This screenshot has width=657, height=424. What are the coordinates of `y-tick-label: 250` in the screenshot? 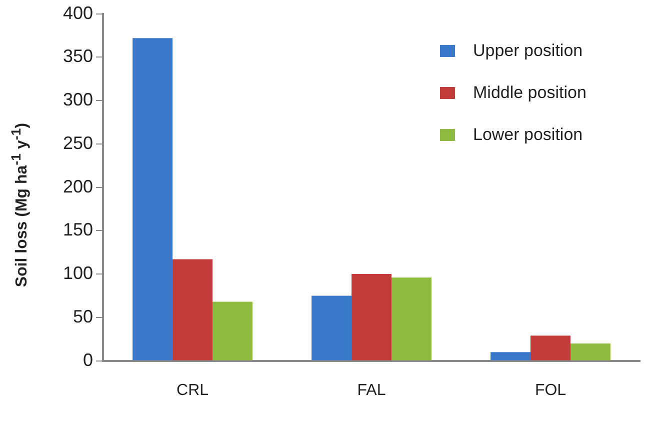 It's located at (78, 142).